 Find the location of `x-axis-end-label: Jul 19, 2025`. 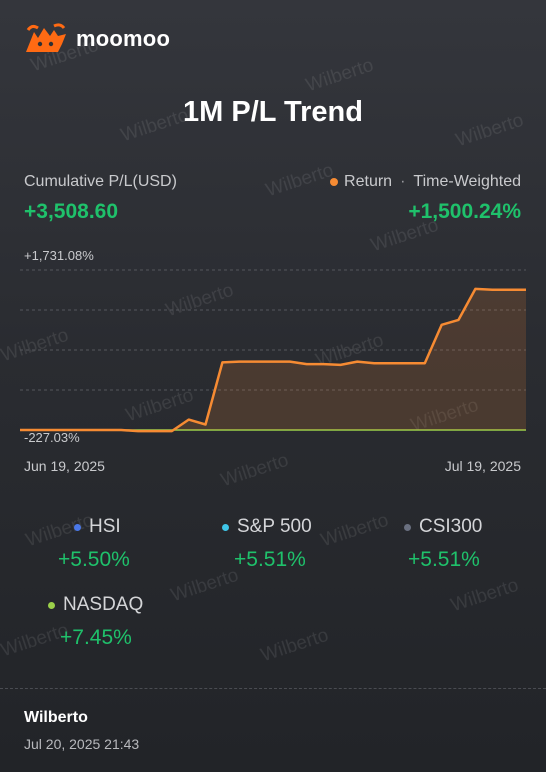

x-axis-end-label: Jul 19, 2025 is located at coordinates (482, 466).